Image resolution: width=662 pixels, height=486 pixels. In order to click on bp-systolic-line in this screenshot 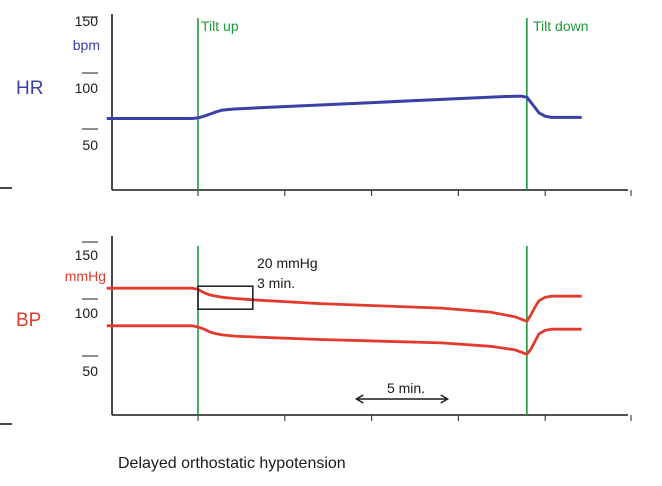, I will do `click(344, 304)`.